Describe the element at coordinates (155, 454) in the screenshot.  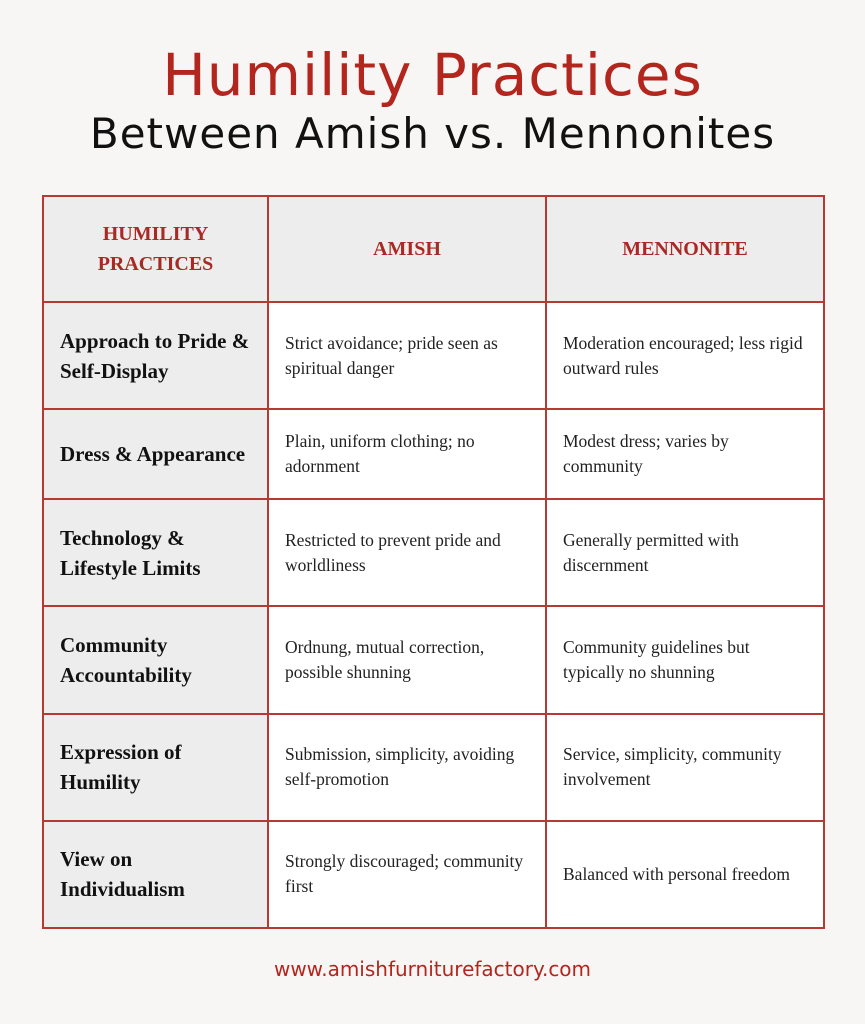
I see `row-practice: Dress & Appearance` at that location.